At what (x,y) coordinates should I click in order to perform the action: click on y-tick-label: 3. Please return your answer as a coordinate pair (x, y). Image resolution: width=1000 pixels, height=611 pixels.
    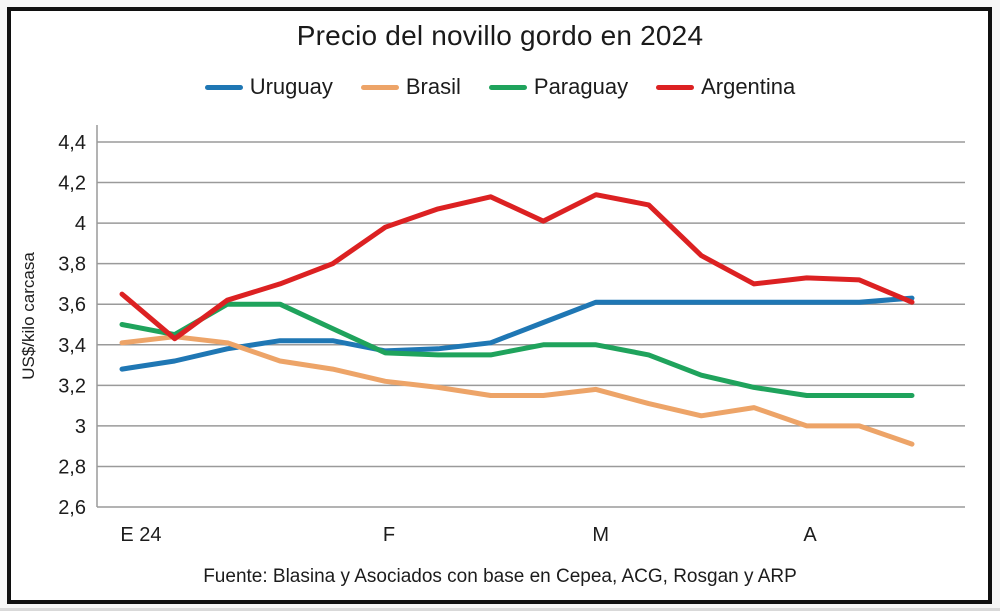
    Looking at the image, I should click on (80, 427).